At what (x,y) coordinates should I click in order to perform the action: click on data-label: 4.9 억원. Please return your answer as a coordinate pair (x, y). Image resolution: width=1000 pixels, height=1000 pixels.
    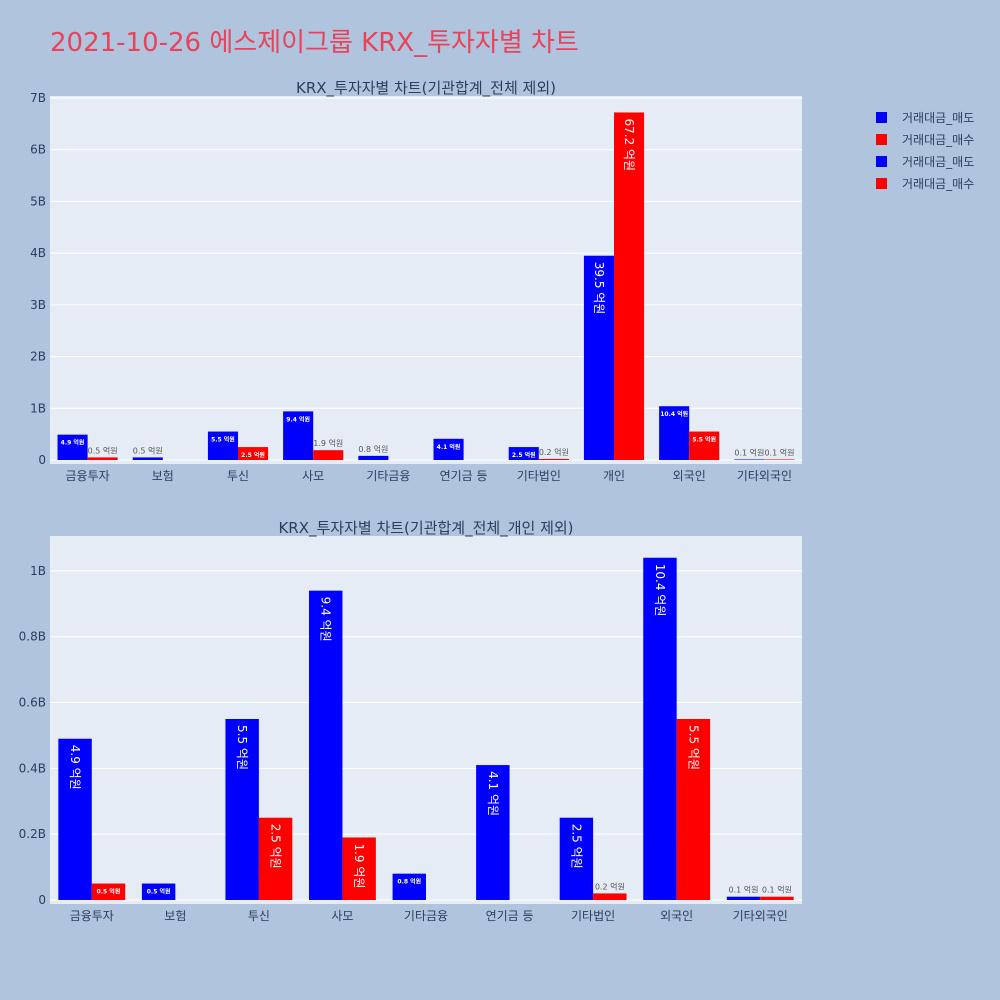
    Looking at the image, I should click on (73, 443).